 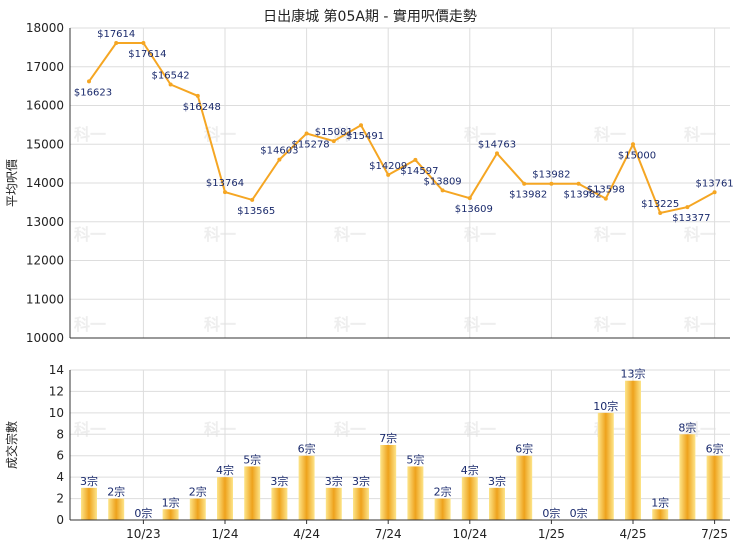 What do you see at coordinates (45, 222) in the screenshot?
I see `top-ytick-label: 13000` at bounding box center [45, 222].